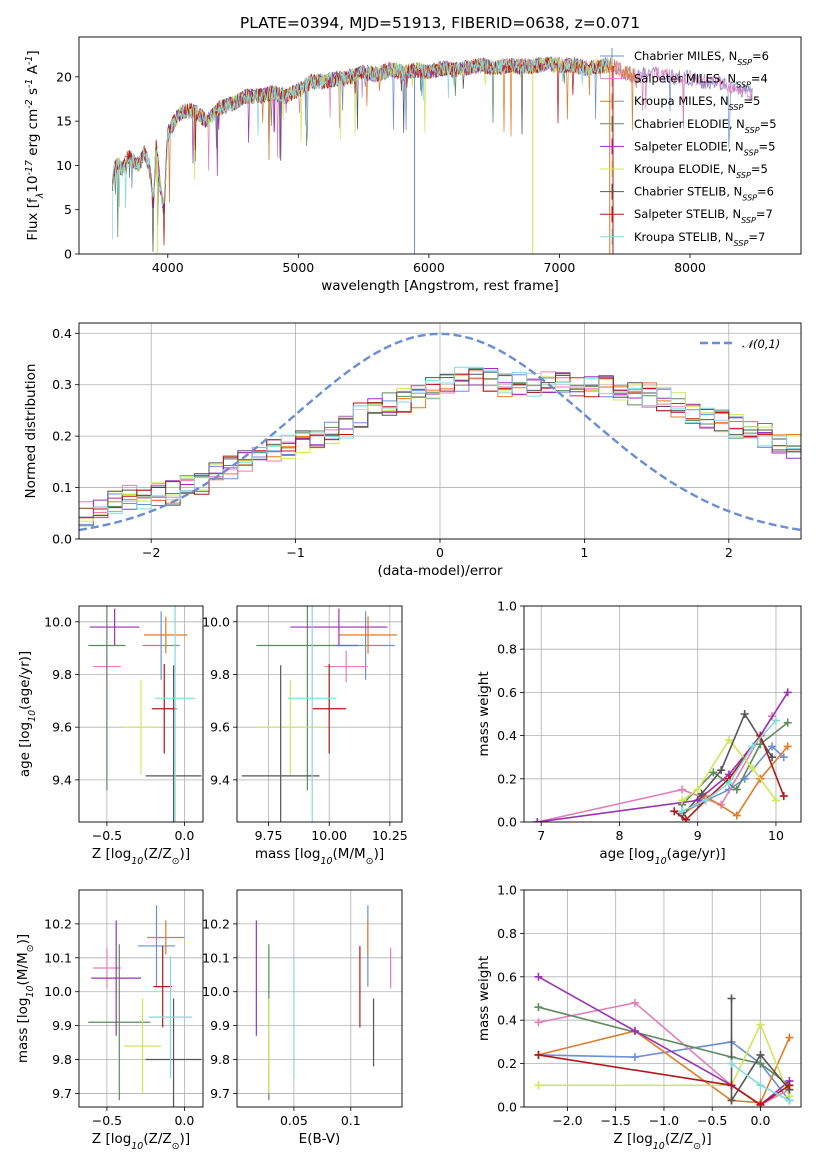  What do you see at coordinates (68, 254) in the screenshot?
I see `y-tick-label: 0` at bounding box center [68, 254].